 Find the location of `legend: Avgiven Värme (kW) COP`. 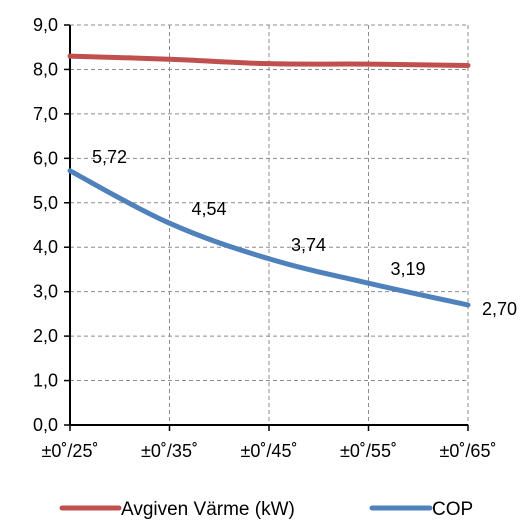

legend: Avgiven Värme (kW) COP is located at coordinates (266, 509).